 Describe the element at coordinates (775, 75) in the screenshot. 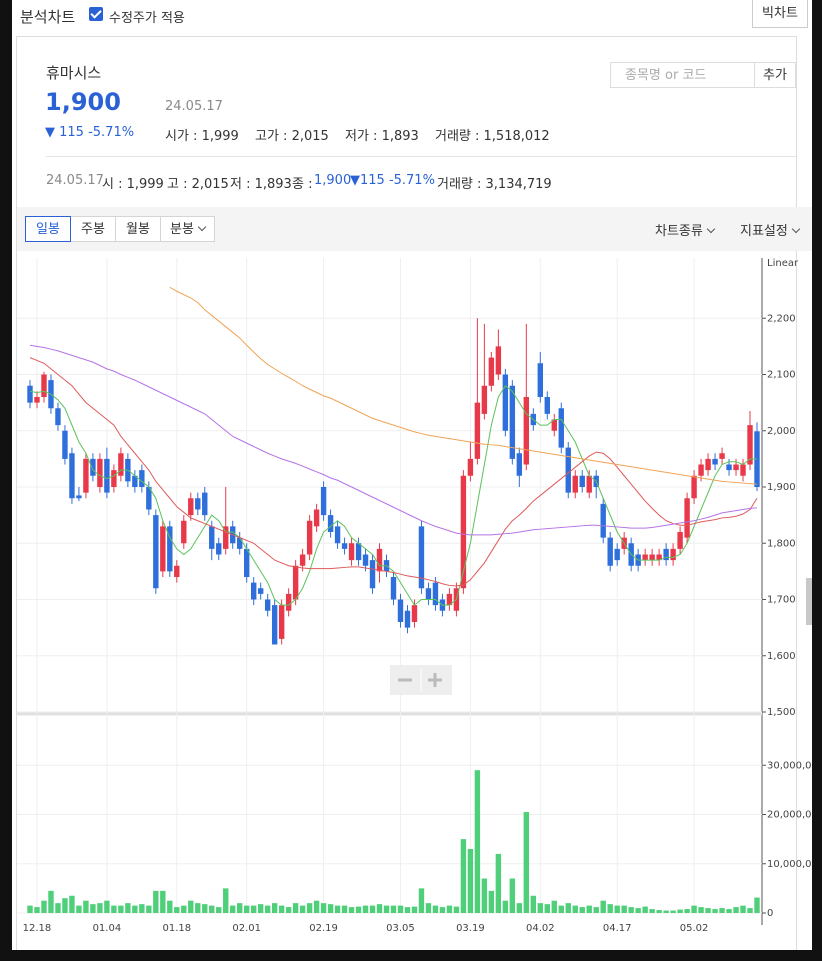

I see `add-button: 추가` at that location.